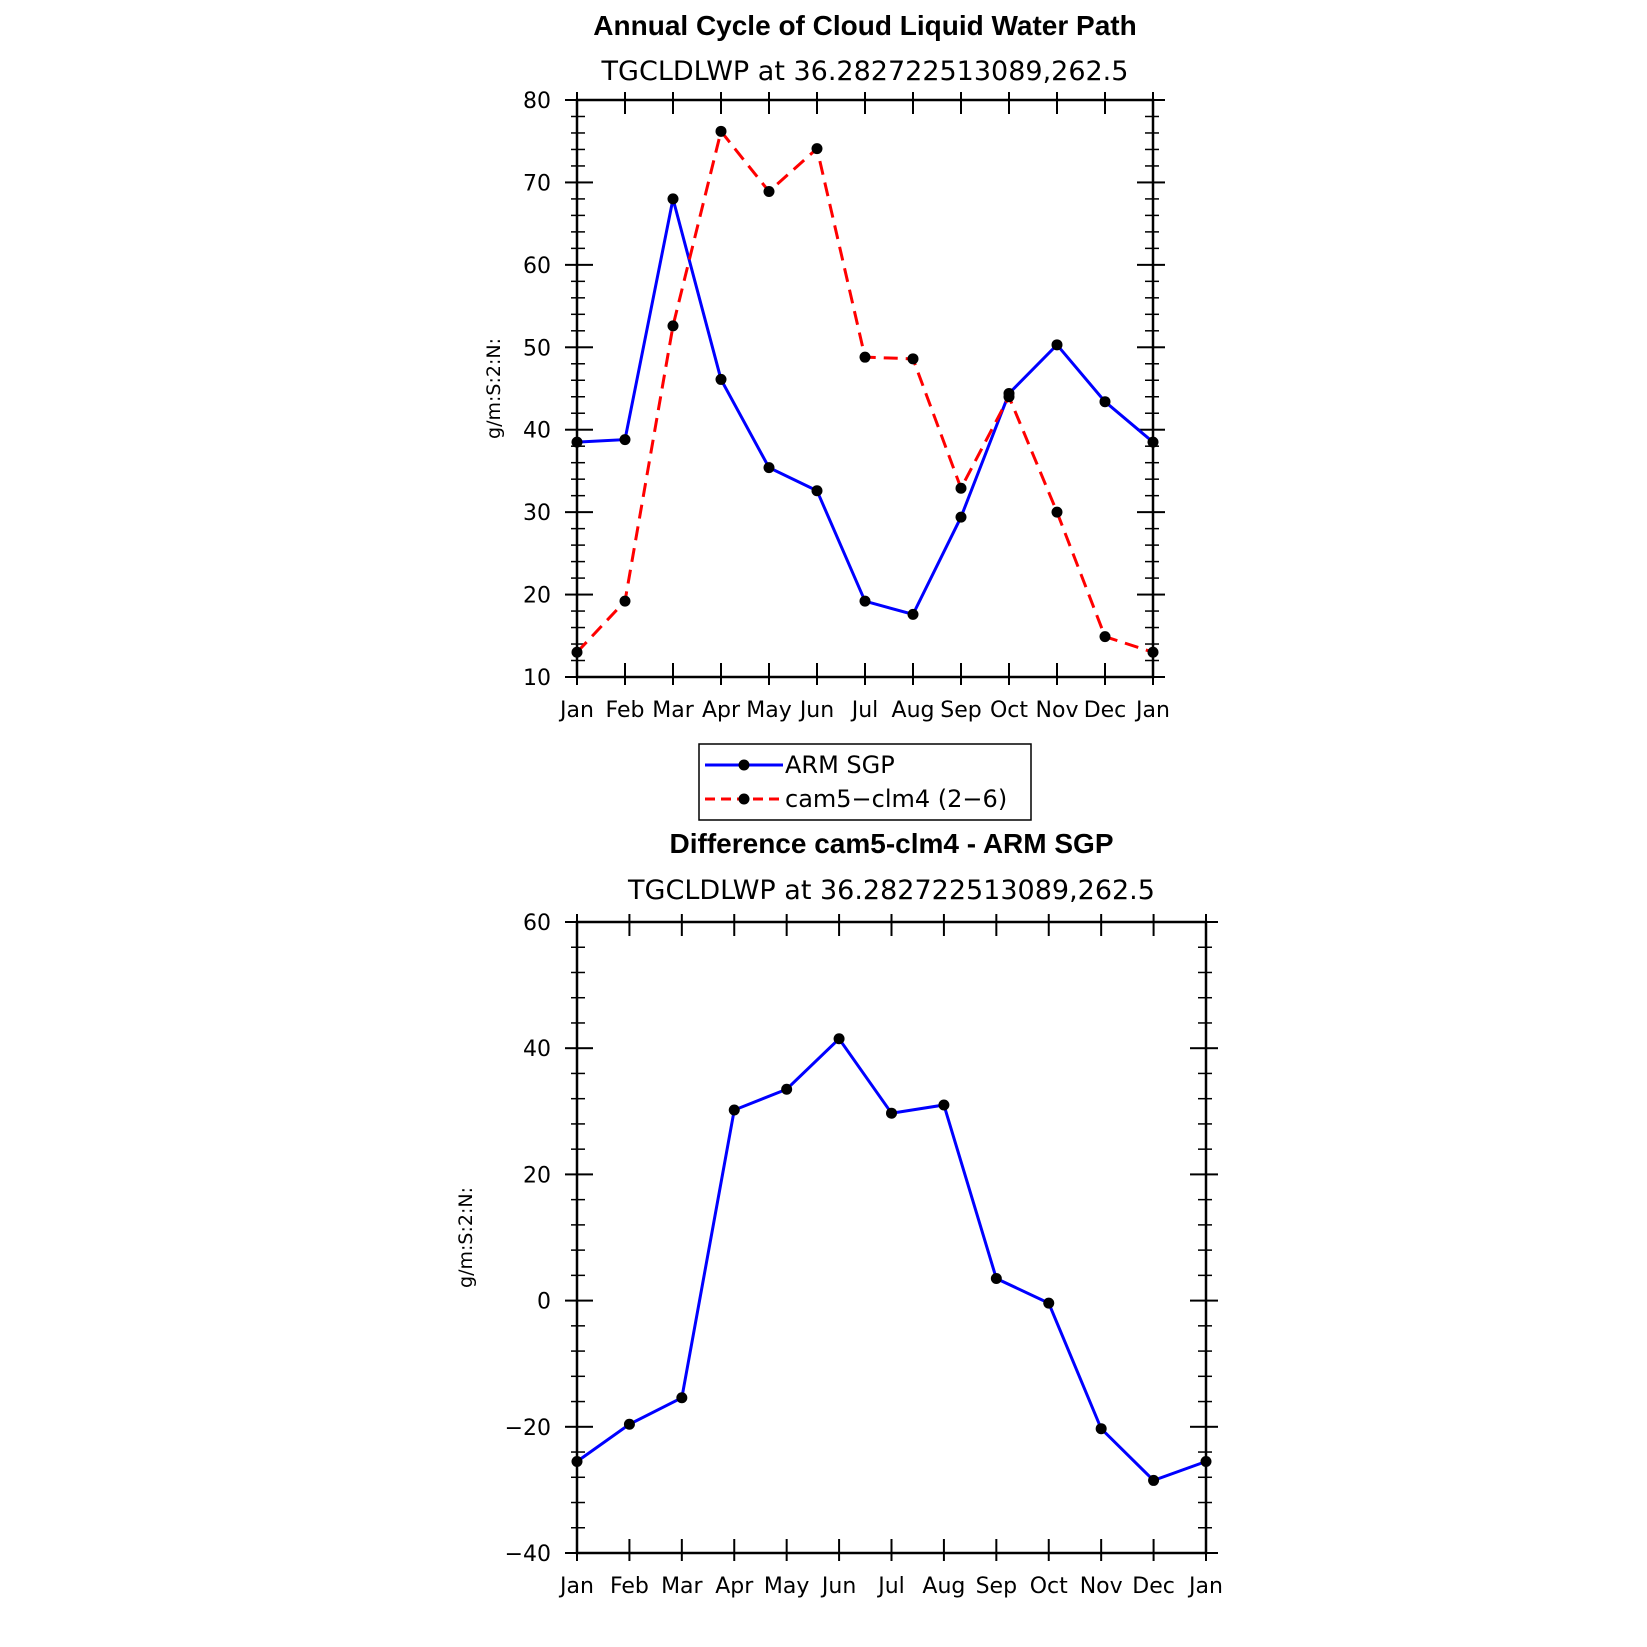 This screenshot has height=1647, width=1647. Describe the element at coordinates (840, 765) in the screenshot. I see `legend-entry-label: ARM SGP` at that location.